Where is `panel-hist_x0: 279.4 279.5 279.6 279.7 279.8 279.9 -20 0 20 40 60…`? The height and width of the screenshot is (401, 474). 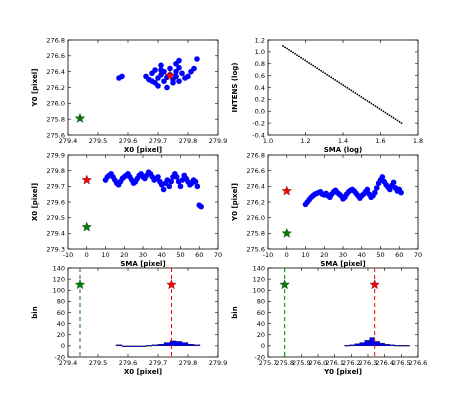
panel-hist_x0: 279.4 279.5 279.6 279.7 279.8 279.9 -20 0 20 40 60… is located at coordinates (129, 320).